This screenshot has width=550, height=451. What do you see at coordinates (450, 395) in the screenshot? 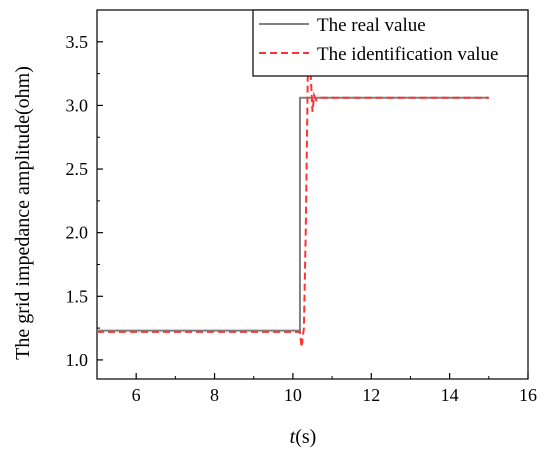
I see `x-tick-label: 14` at bounding box center [450, 395].